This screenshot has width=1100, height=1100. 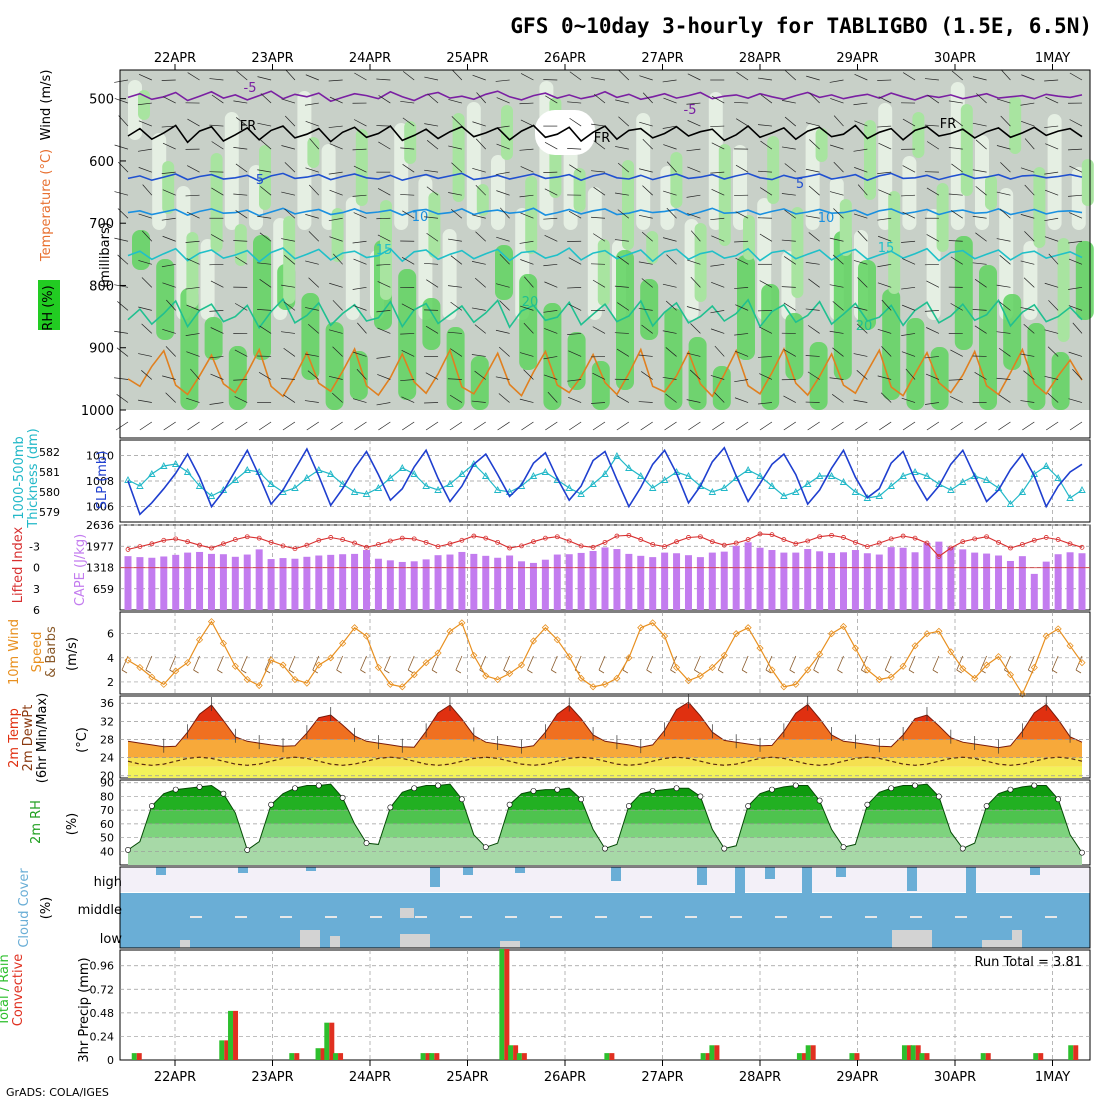 I want to click on cloud-high-bar, so click(x=807, y=880).